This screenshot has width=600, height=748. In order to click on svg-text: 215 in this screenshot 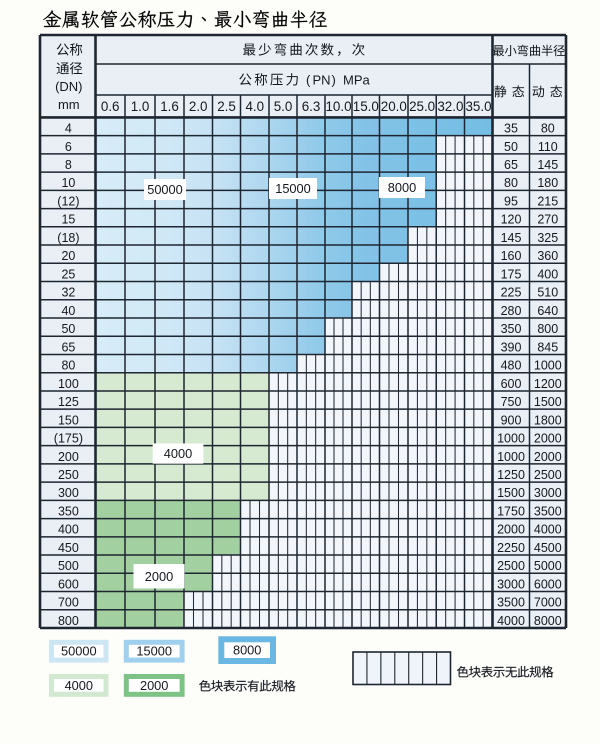, I will do `click(547, 202)`.